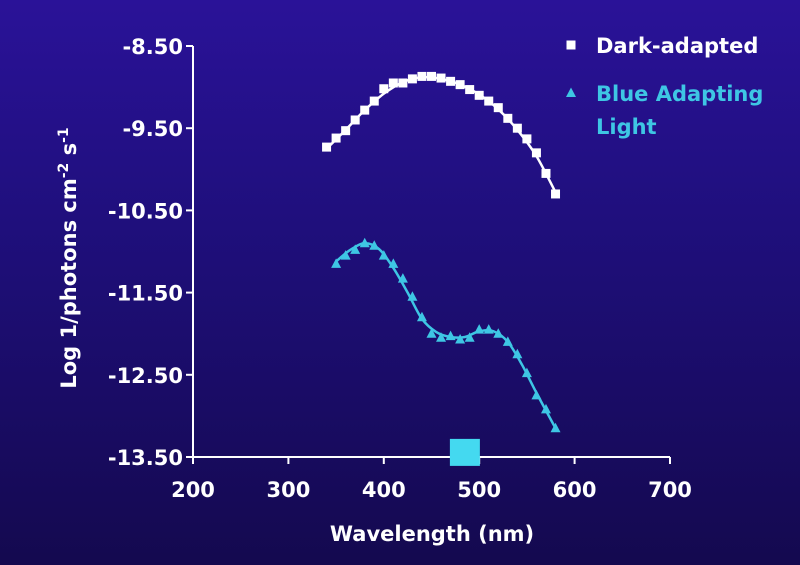 The height and width of the screenshot is (565, 800). I want to click on series-1-curve, so click(446, 335).